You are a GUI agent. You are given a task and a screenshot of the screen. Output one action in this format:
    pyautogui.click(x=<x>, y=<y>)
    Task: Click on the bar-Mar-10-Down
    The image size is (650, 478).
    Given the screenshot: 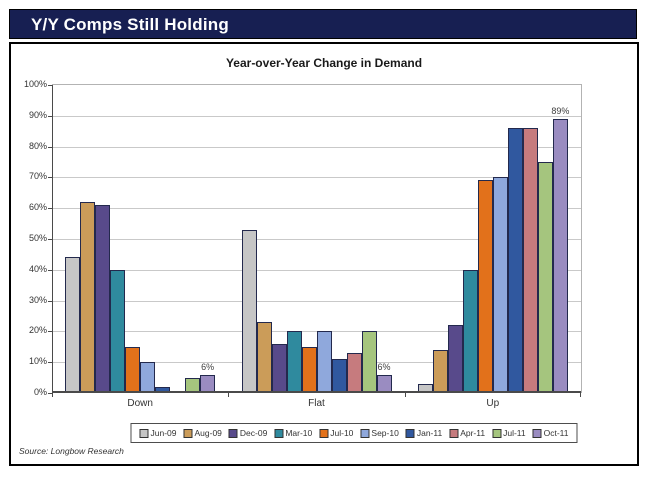 What is the action you would take?
    pyautogui.click(x=118, y=331)
    